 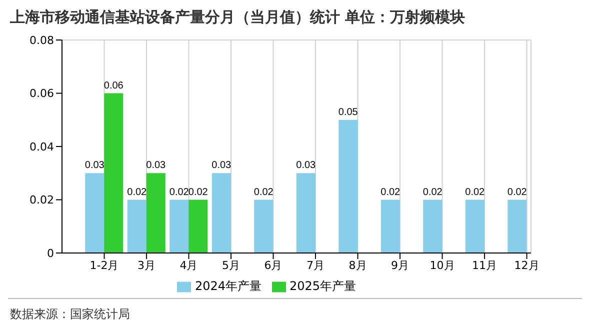 I want to click on source-note: 数据来源：国家统计局, so click(x=70, y=314).